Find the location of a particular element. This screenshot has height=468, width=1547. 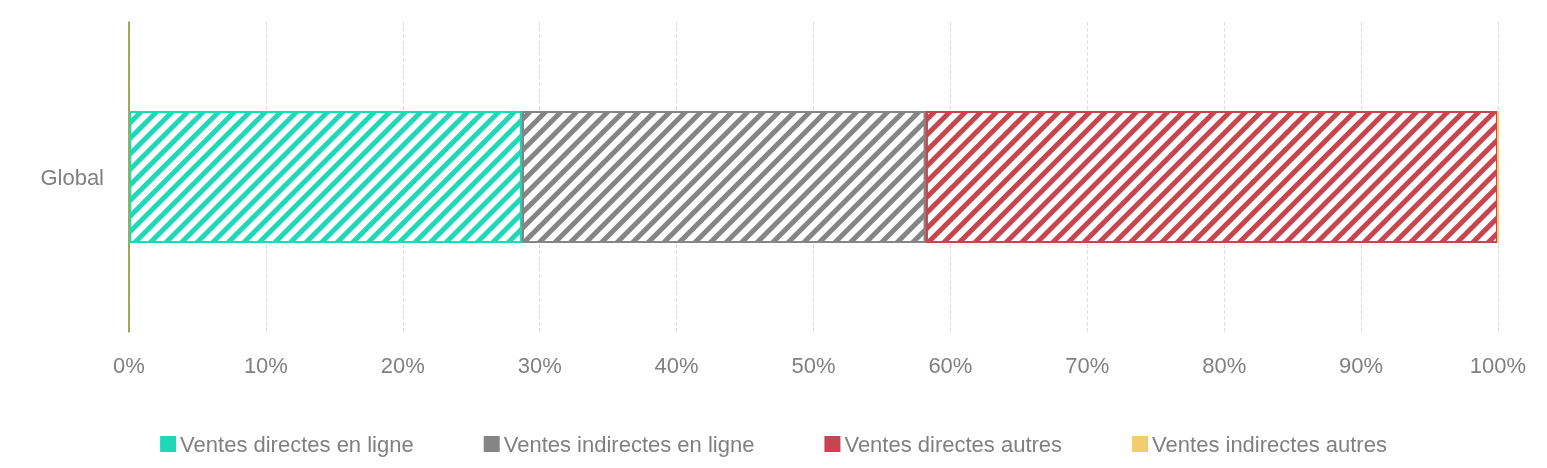

legend-label: Ventes directes en ligne is located at coordinates (297, 444).